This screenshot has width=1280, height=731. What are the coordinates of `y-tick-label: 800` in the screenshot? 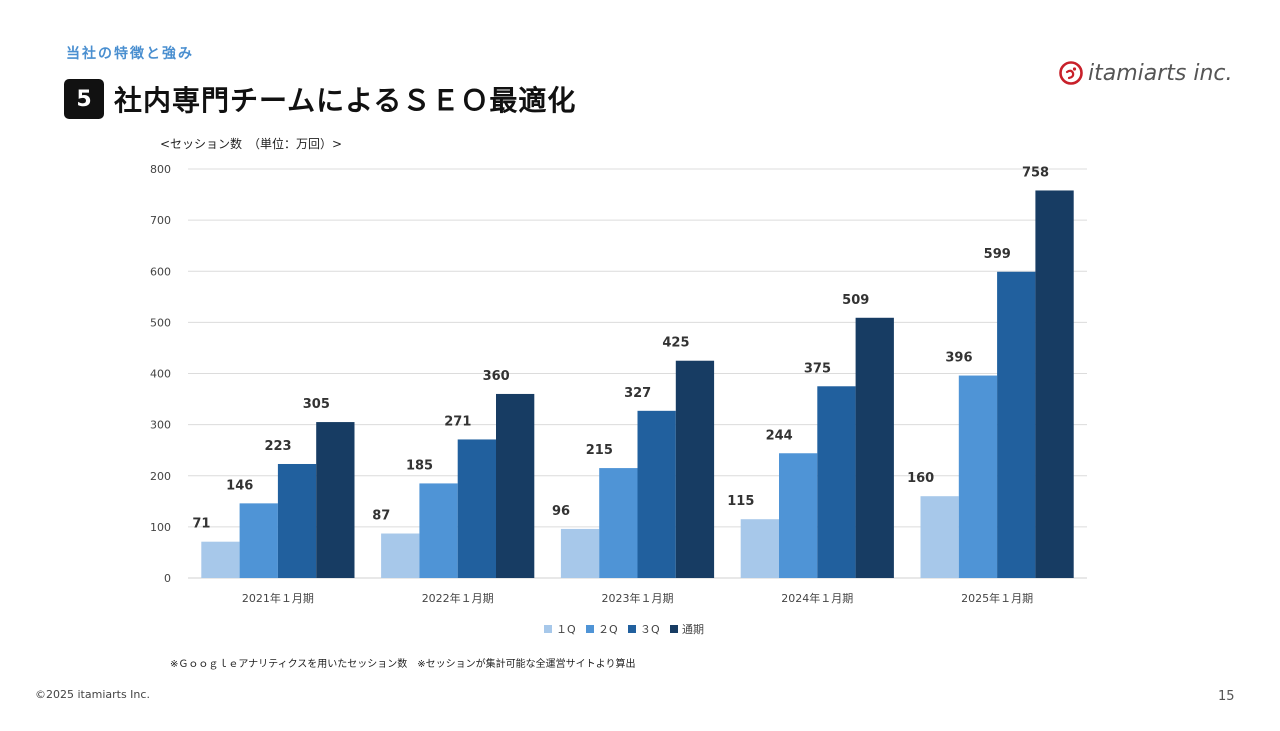 It's located at (160, 169).